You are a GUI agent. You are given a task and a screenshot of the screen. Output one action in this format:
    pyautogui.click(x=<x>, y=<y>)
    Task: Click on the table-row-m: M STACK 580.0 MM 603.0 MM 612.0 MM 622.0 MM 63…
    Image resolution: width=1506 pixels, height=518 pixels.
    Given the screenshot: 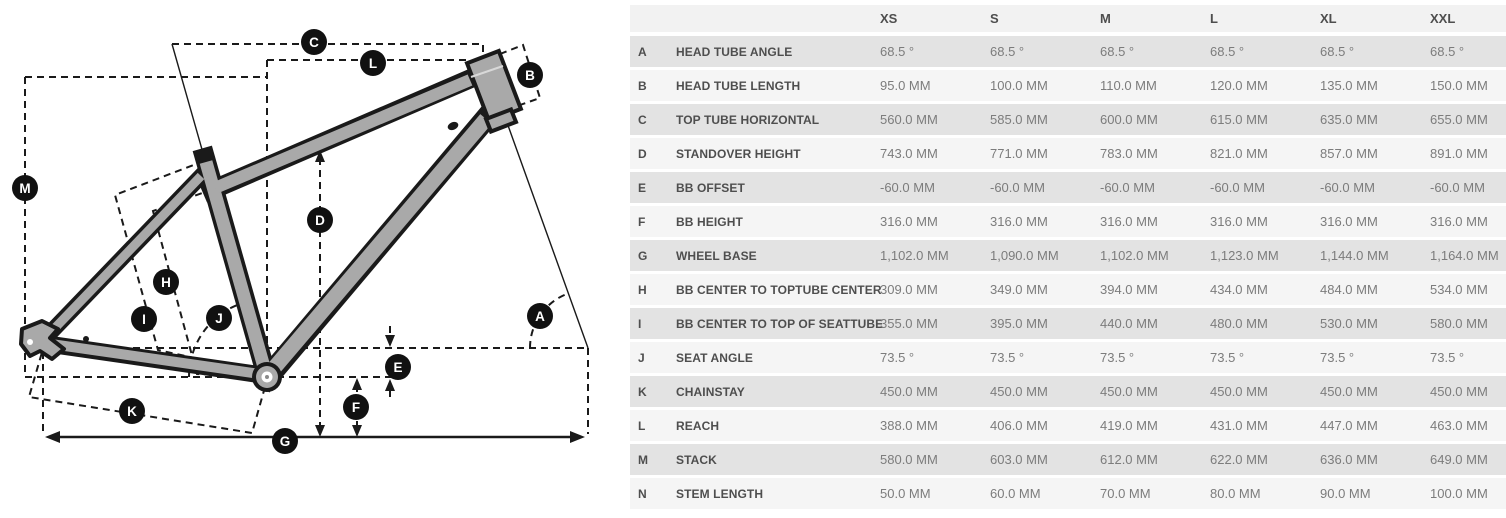 What is the action you would take?
    pyautogui.click(x=1068, y=459)
    